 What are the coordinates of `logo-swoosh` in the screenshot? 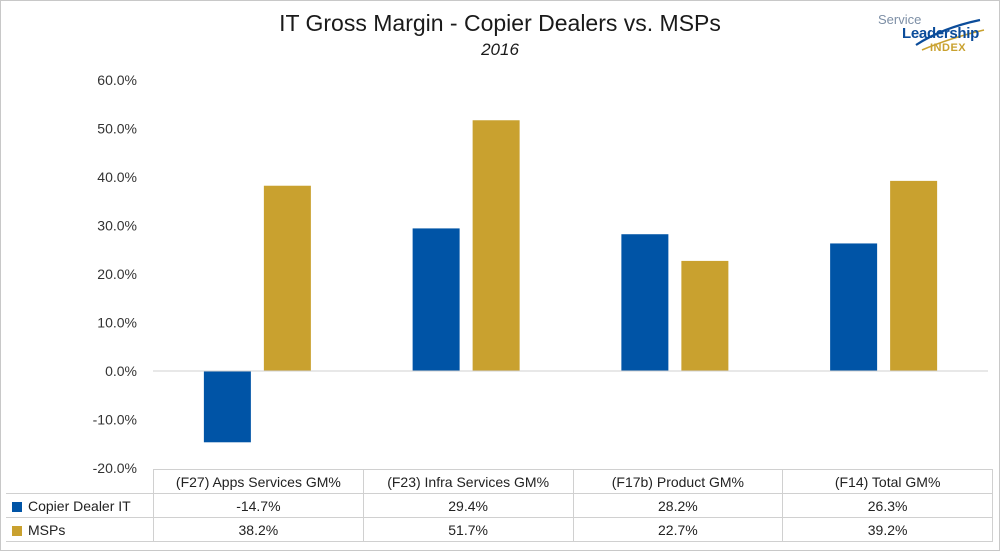 It's located at (950, 34).